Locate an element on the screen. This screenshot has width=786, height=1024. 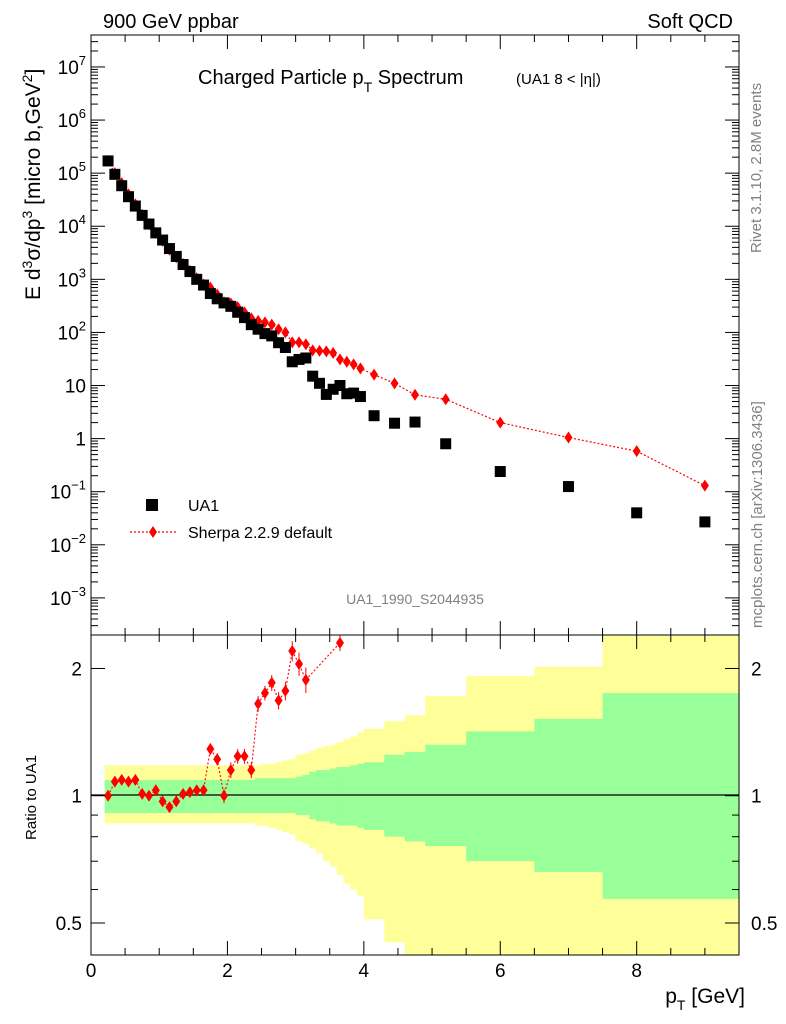
x-tick-label: 6 is located at coordinates (500, 971).